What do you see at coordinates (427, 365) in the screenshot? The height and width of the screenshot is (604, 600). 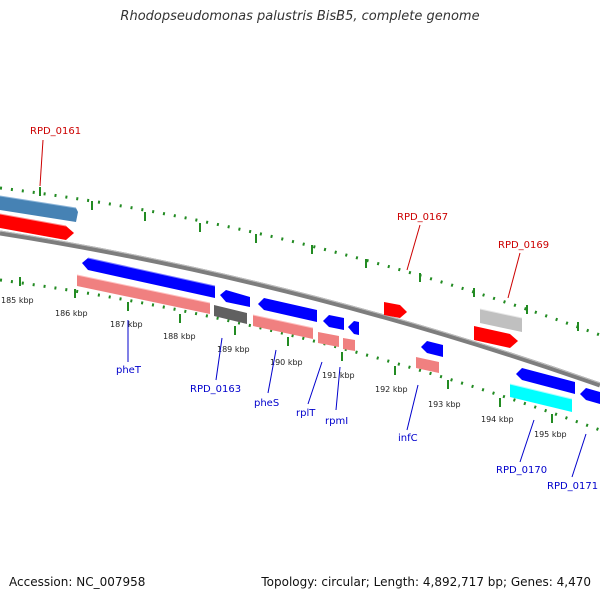 I see `feature-rna-infc` at bounding box center [427, 365].